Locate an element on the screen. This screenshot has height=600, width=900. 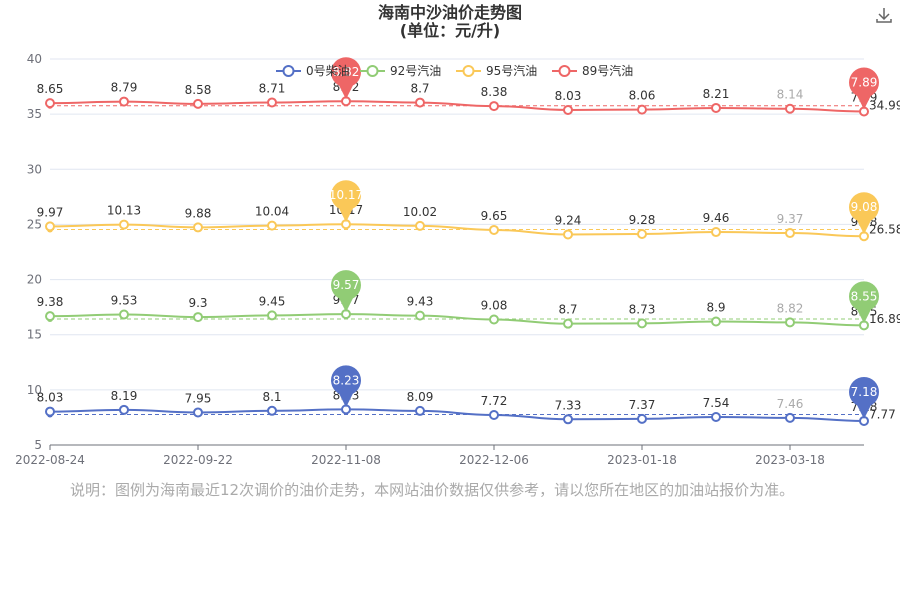
min-pin: 8.55 is located at coordinates (864, 302).